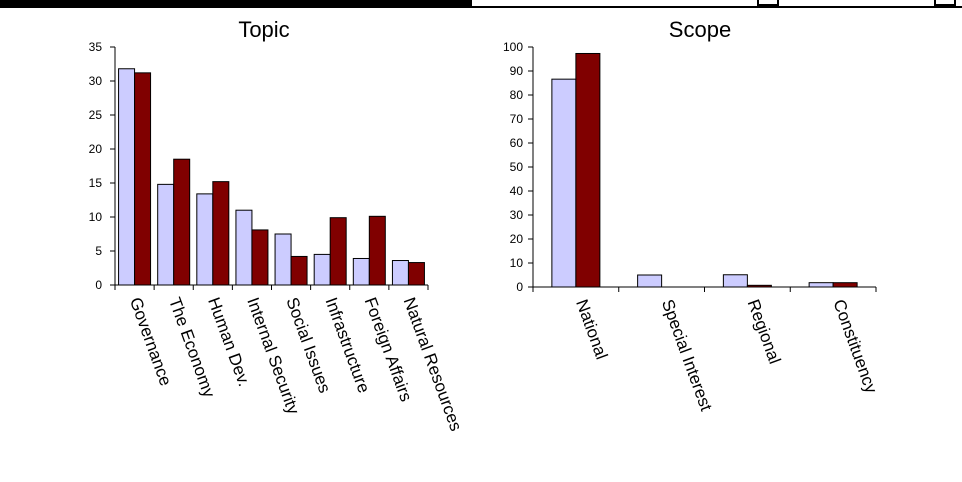 The width and height of the screenshot is (962, 482). I want to click on scope-chart-title: Scope, so click(700, 29).